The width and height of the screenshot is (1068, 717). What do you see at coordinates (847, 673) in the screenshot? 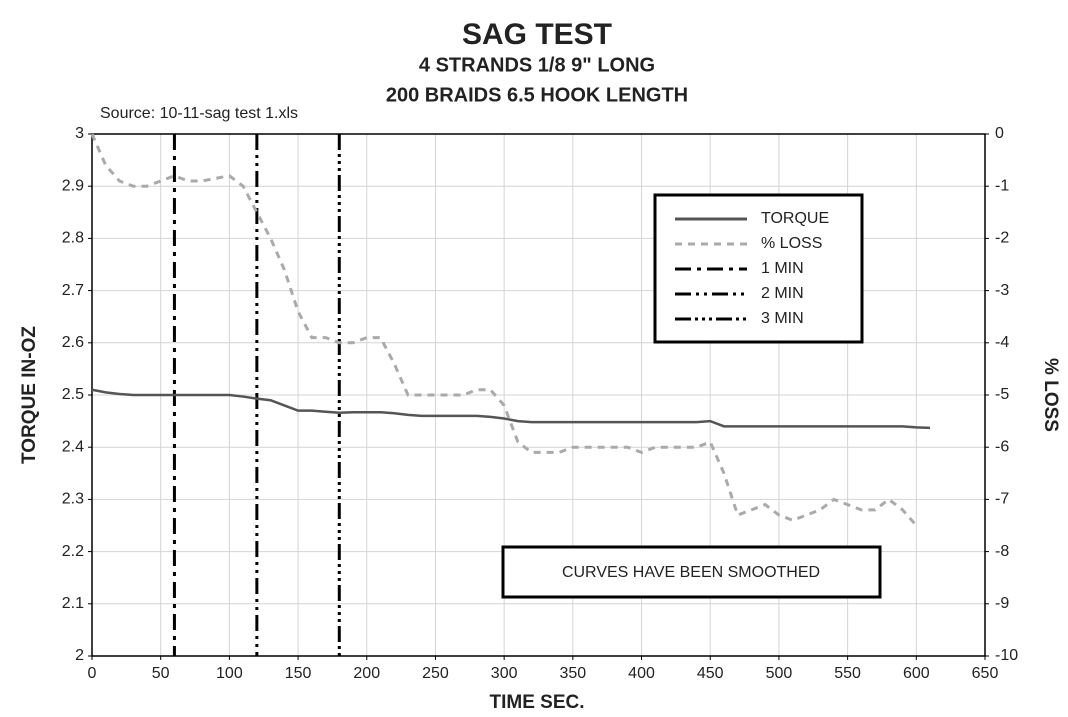
I see `x-tick-label: 550` at bounding box center [847, 673].